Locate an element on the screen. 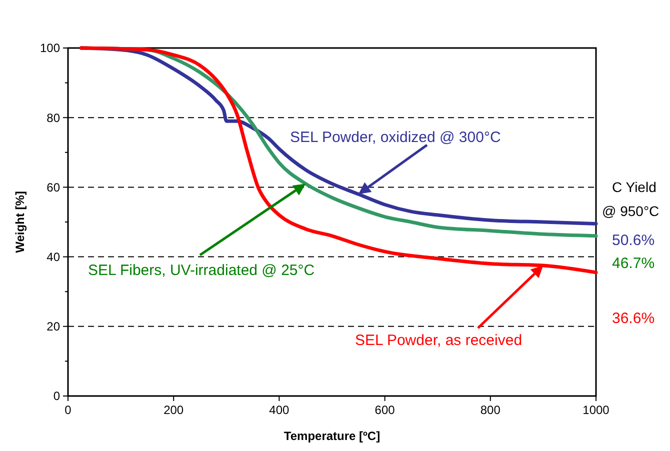  y-tick-label: 40 is located at coordinates (53, 257).